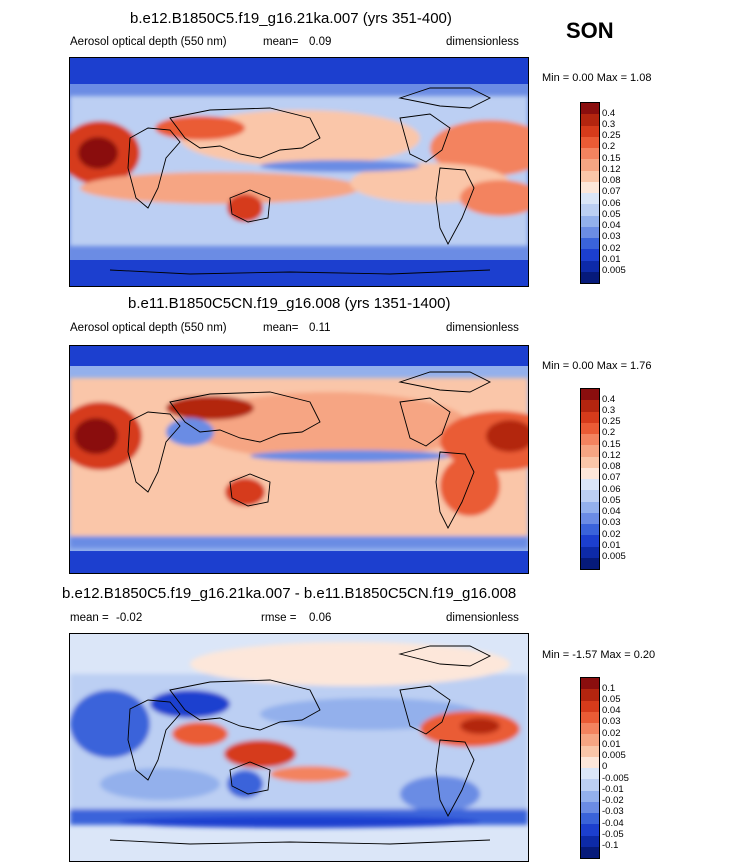 The width and height of the screenshot is (733, 866). I want to click on panel3-mean-value: -0.02, so click(129, 618).